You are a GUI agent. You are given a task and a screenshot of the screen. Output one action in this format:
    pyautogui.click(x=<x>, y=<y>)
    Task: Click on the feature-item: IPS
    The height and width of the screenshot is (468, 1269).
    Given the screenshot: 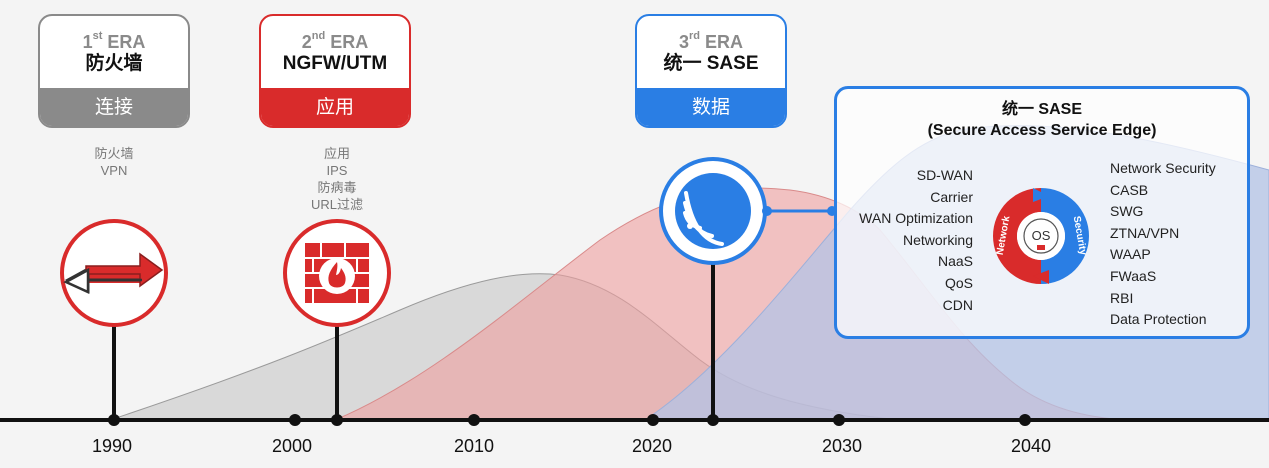 What is the action you would take?
    pyautogui.click(x=337, y=170)
    